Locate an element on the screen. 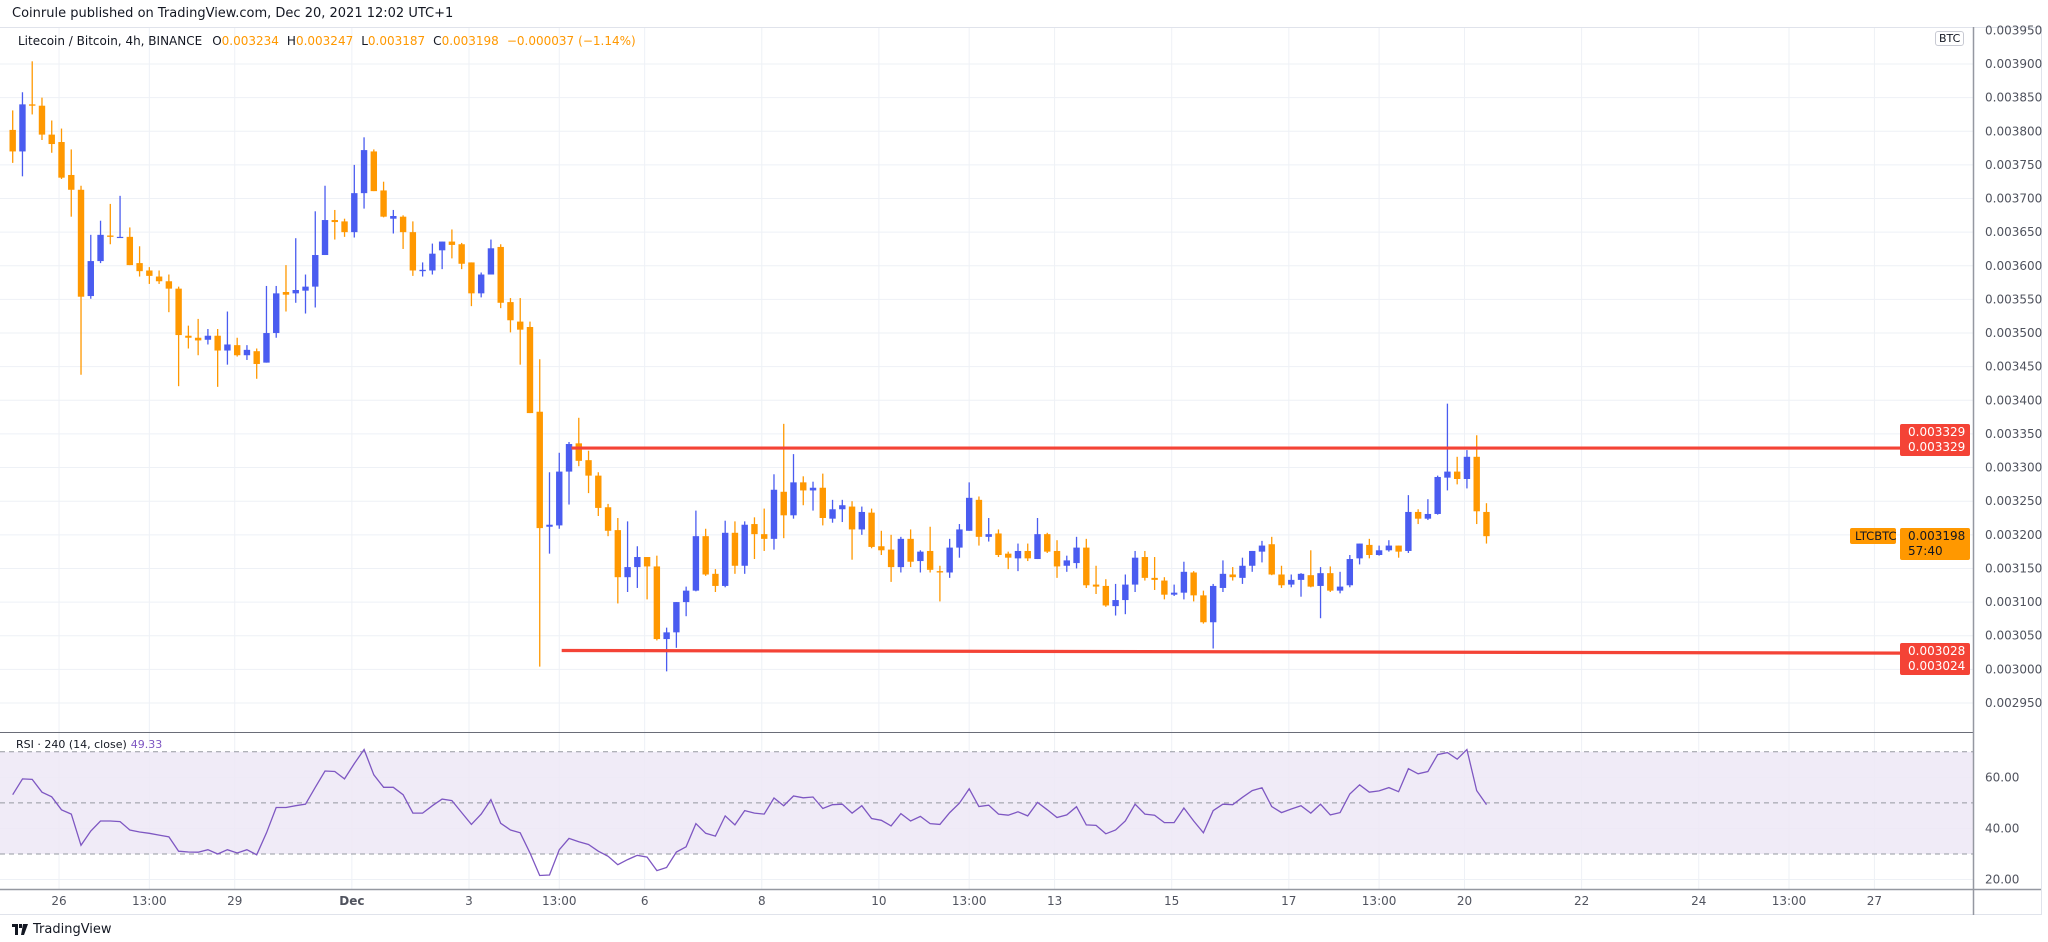  price-tick-label: 0.003600 is located at coordinates (2013, 266).